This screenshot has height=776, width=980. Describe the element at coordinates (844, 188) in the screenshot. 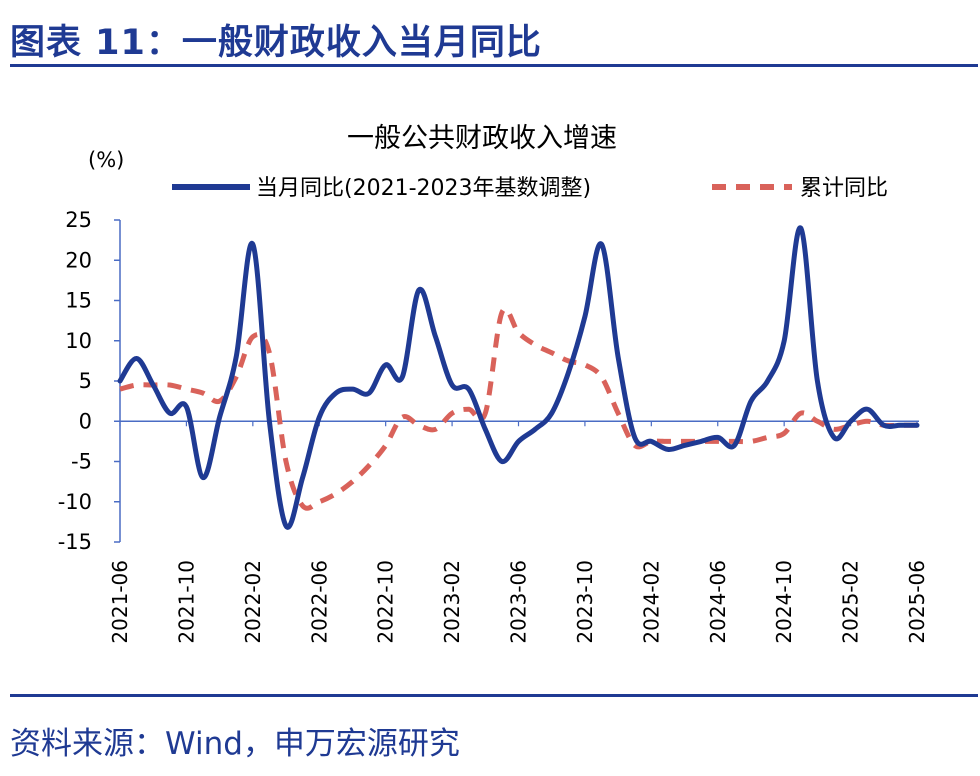

I see `legend-label-cumulative: 累计同比` at that location.